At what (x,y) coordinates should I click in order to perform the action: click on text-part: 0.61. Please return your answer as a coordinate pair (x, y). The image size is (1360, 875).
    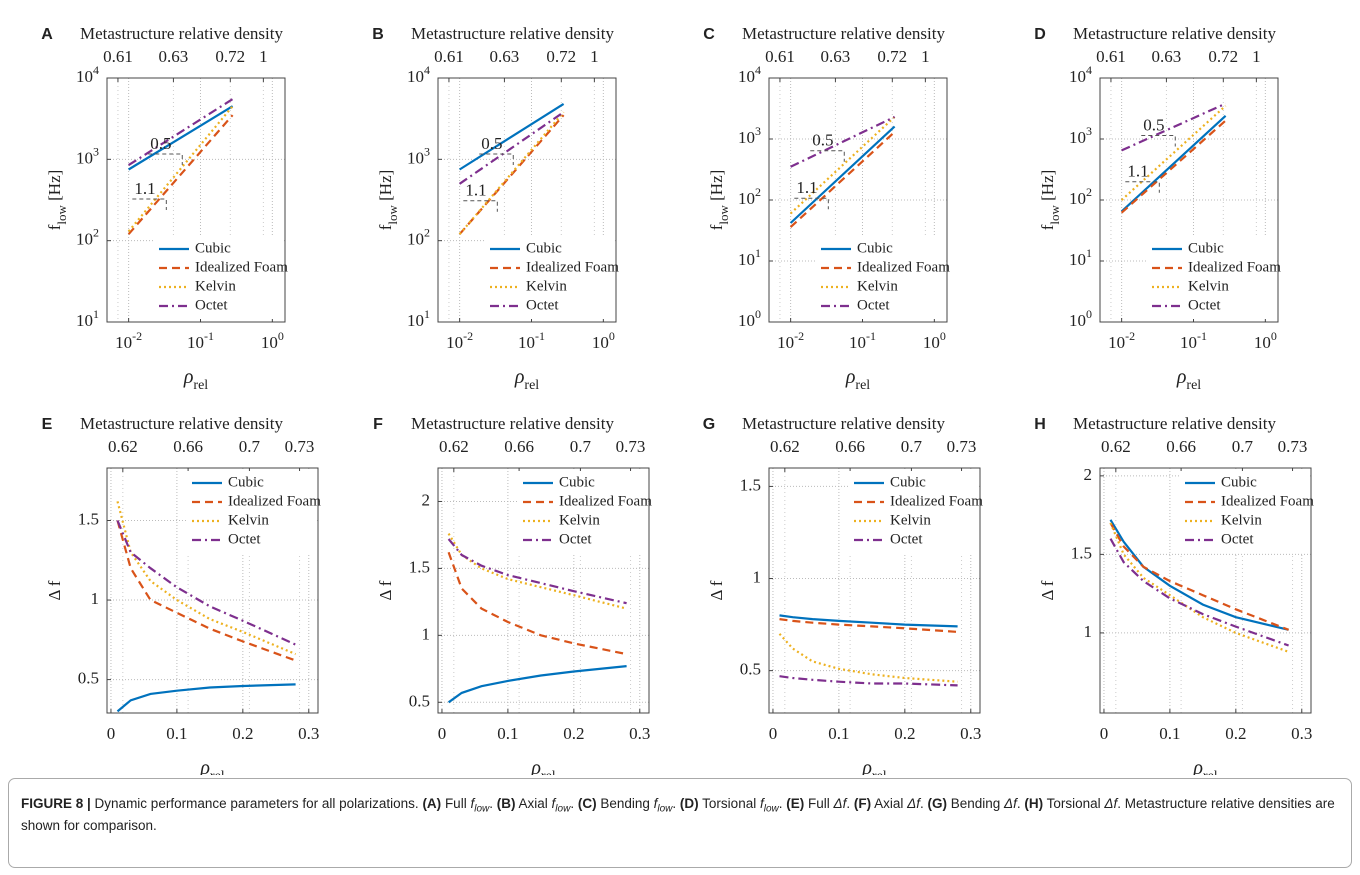
    Looking at the image, I should click on (449, 56).